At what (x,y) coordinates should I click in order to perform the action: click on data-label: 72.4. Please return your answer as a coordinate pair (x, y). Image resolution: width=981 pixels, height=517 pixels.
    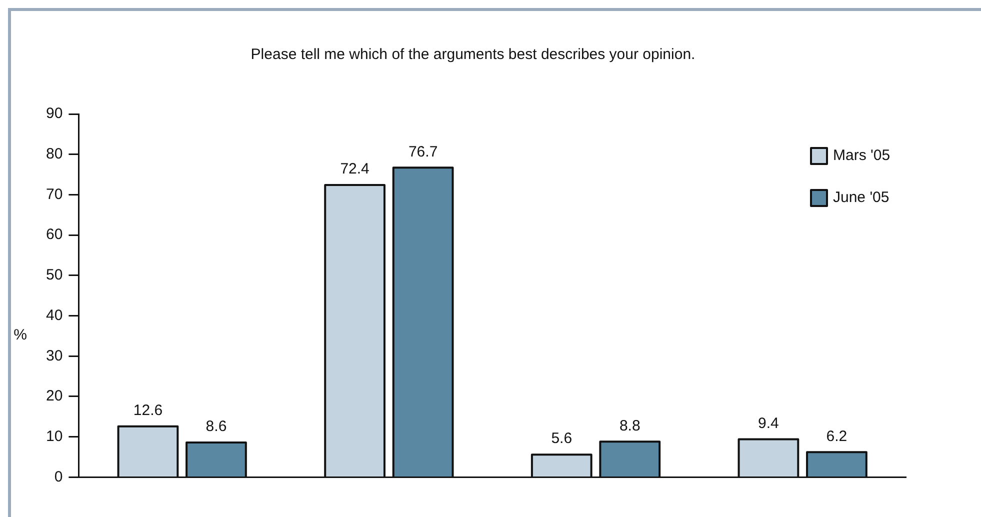
    Looking at the image, I should click on (355, 169).